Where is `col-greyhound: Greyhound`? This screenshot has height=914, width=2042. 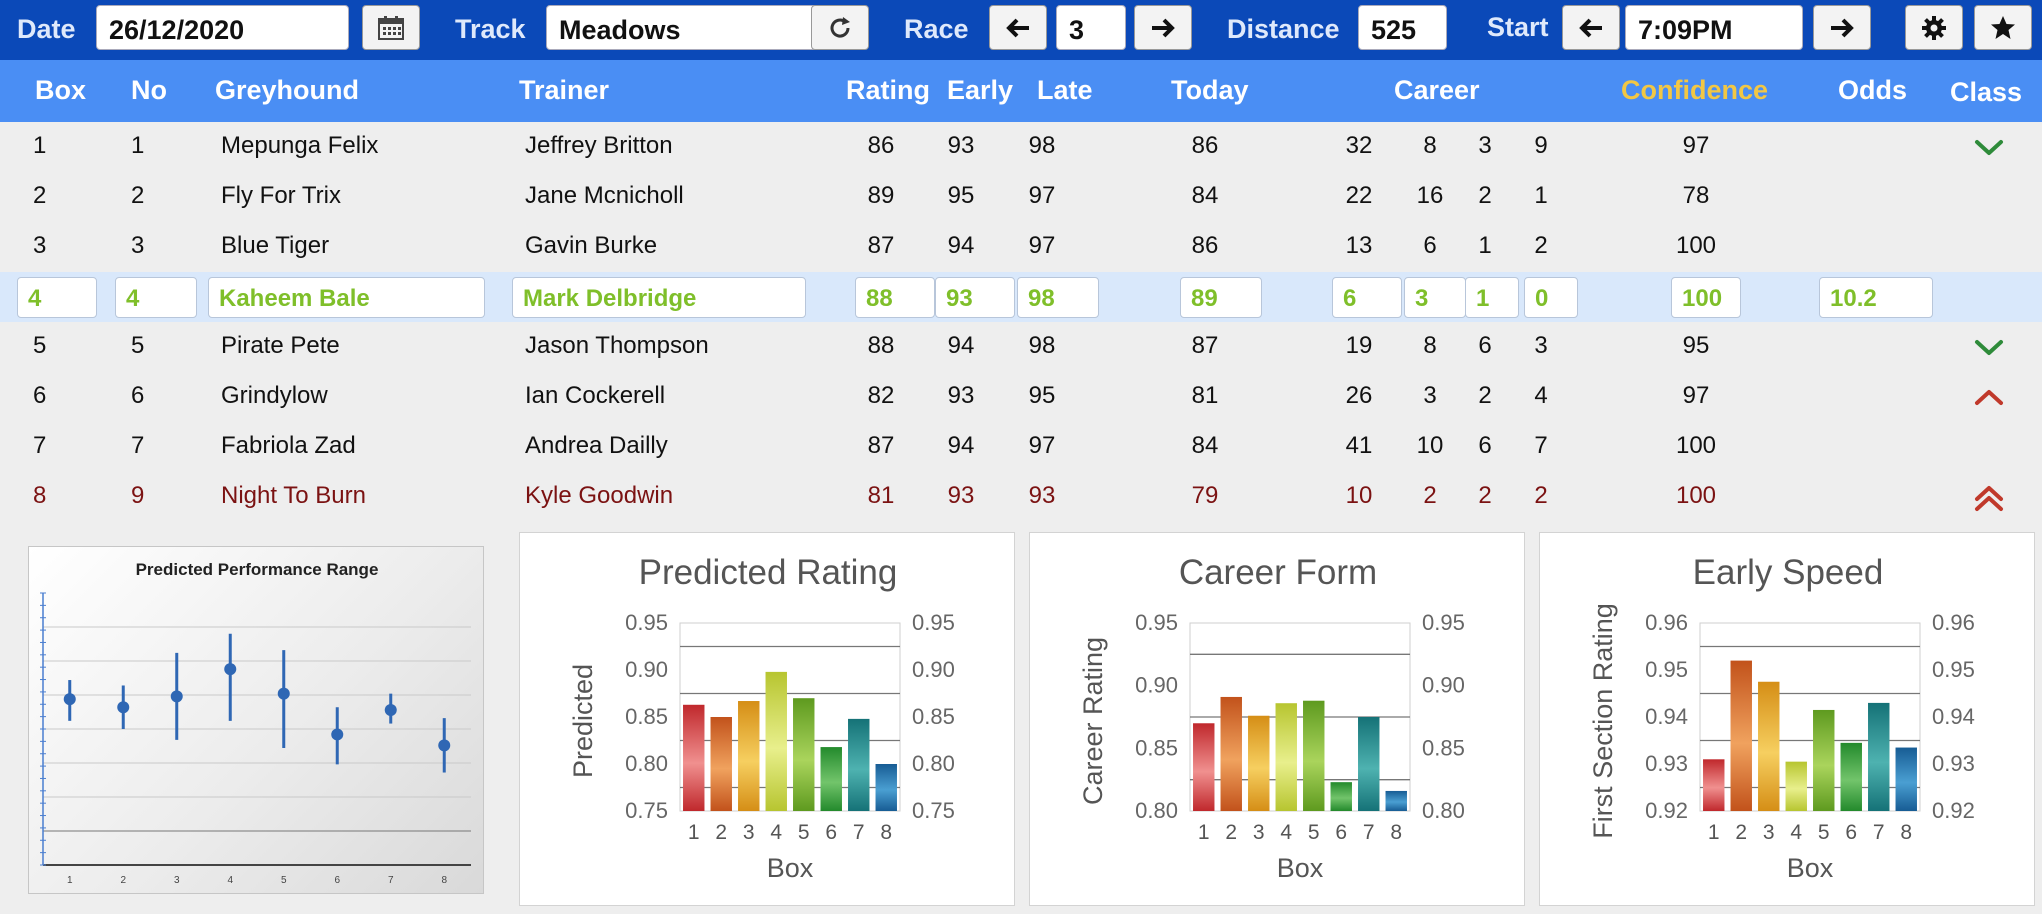
col-greyhound: Greyhound is located at coordinates (287, 90).